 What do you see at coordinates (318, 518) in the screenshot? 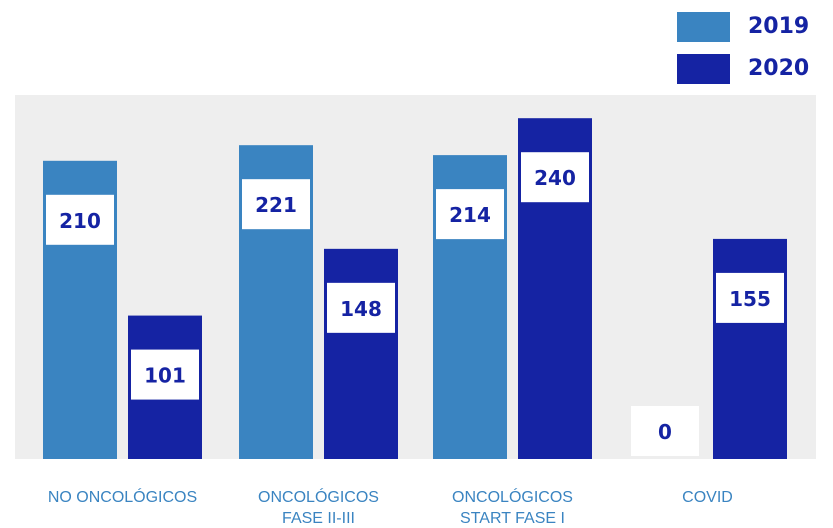
I see `category-label-1-line-1: FASE II-III` at bounding box center [318, 518].